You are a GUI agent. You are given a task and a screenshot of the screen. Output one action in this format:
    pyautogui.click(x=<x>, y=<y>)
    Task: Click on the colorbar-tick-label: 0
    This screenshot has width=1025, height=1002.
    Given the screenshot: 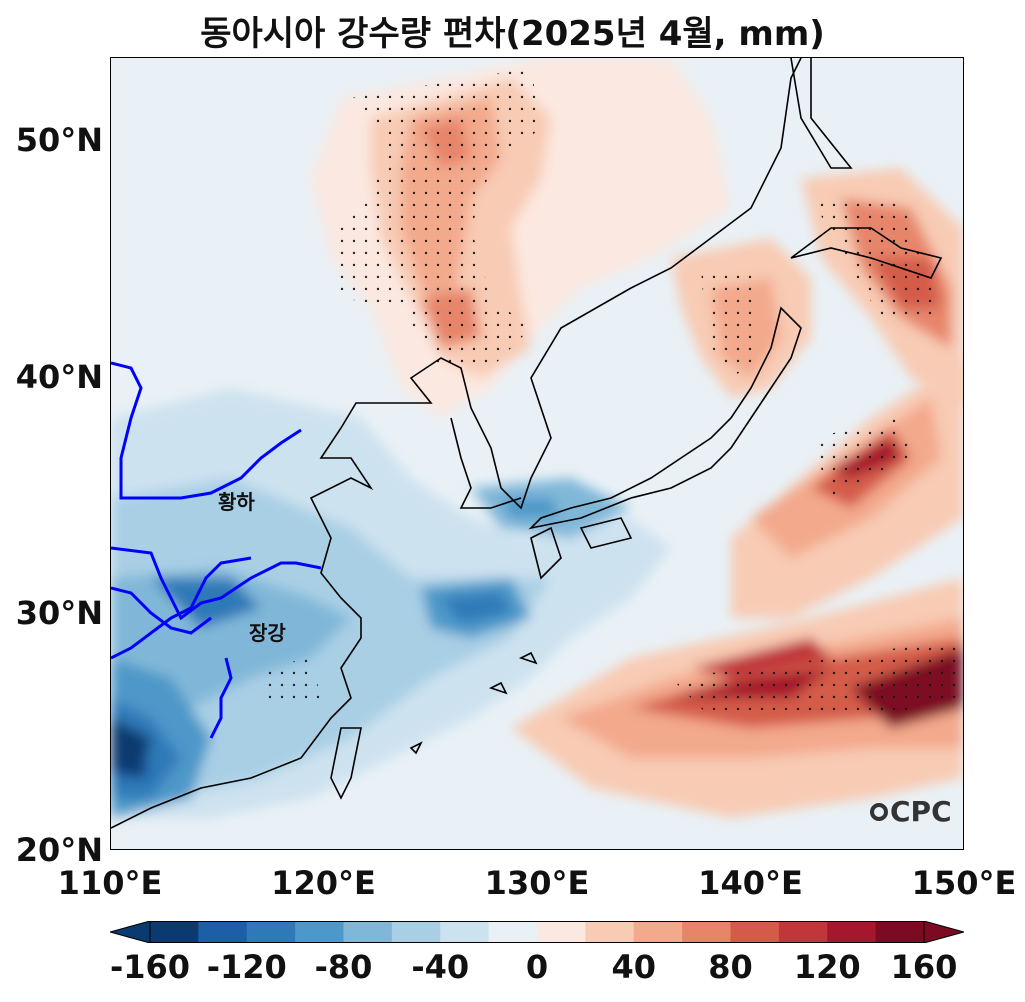 What is the action you would take?
    pyautogui.click(x=537, y=967)
    